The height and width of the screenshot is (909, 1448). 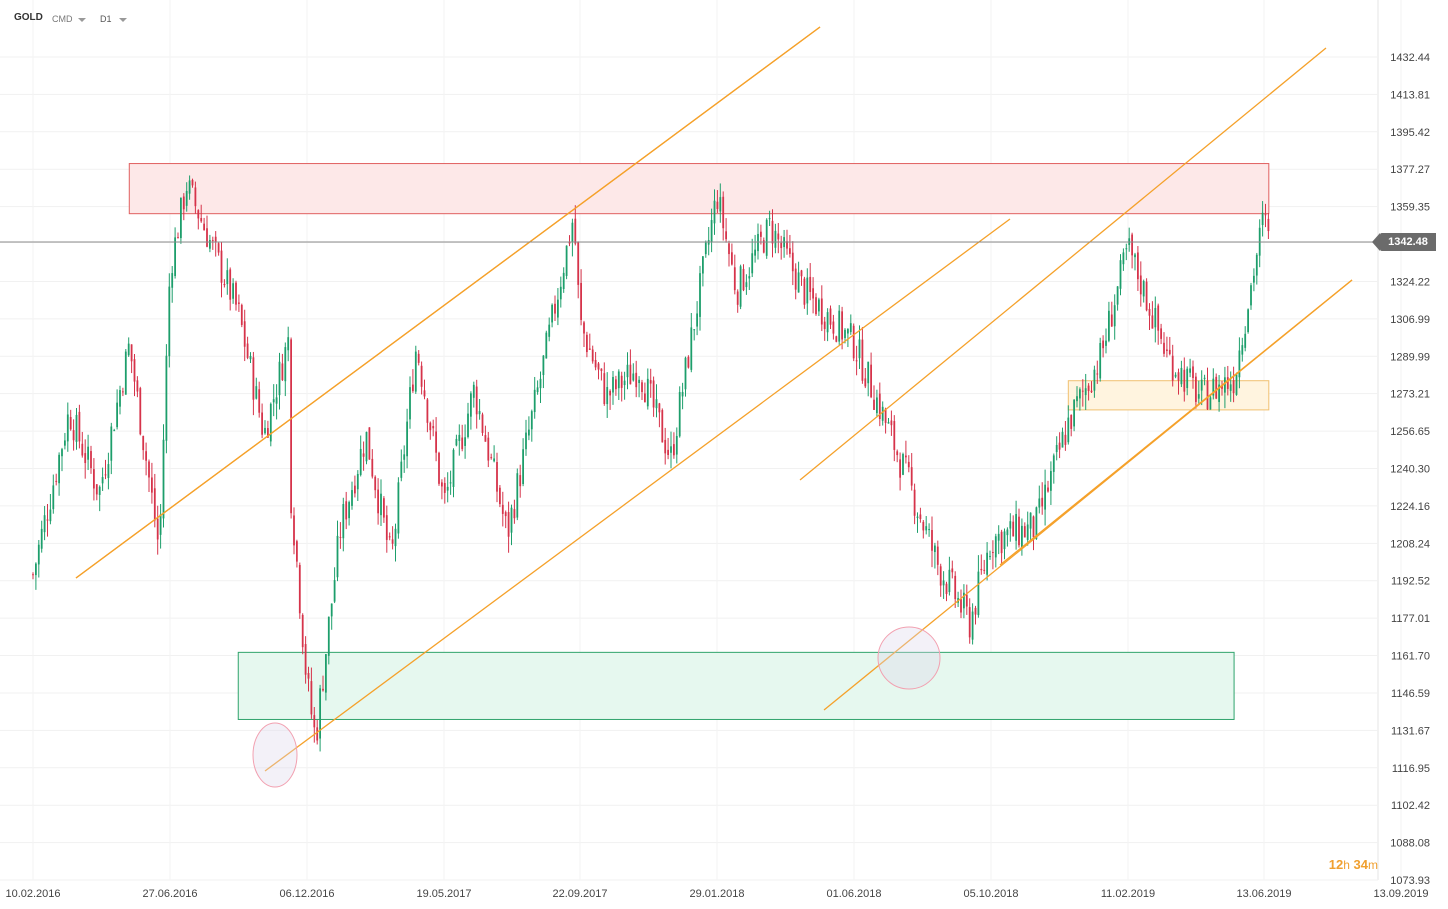 I want to click on timeframe-chevron-down-icon, so click(x=123, y=20).